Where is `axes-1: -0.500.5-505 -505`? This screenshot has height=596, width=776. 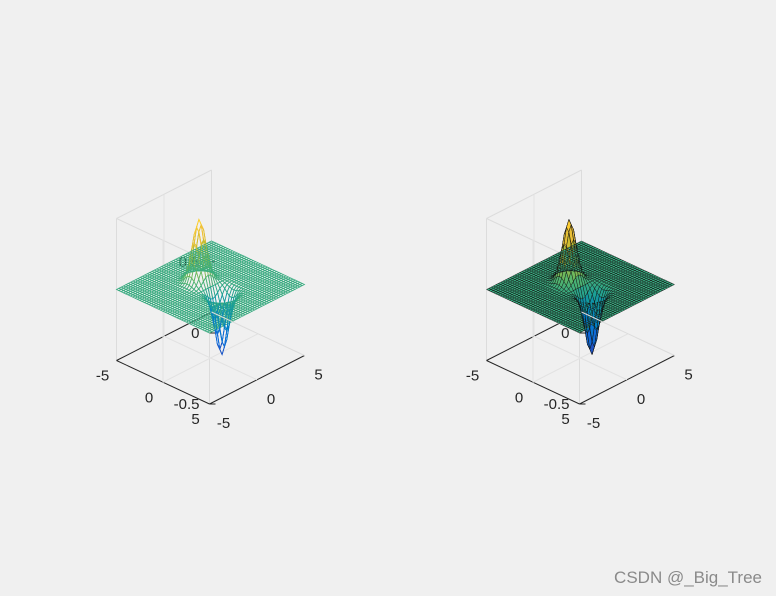 axes-1: -0.500.5-505 -505 is located at coordinates (209, 300).